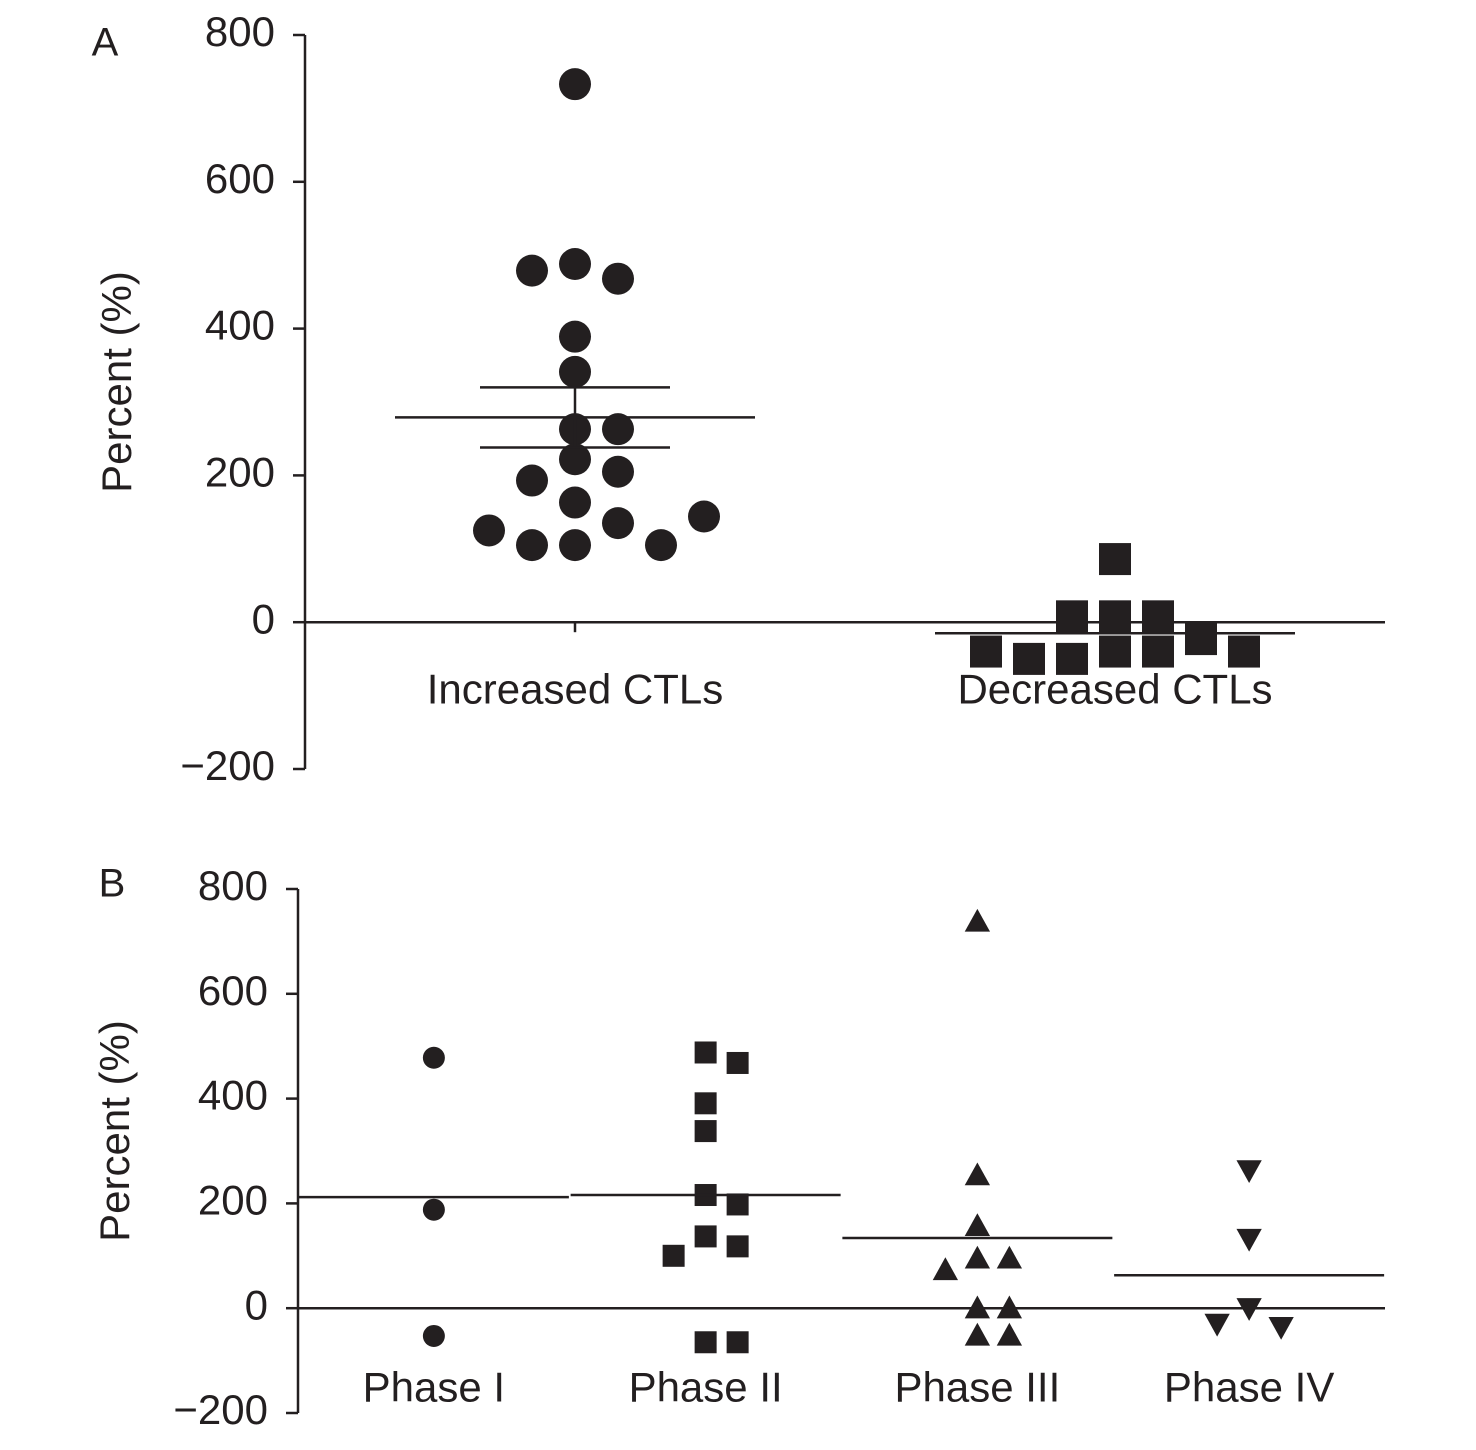 The width and height of the screenshot is (1476, 1450). I want to click on x-tick-label: Phase IV, so click(1249, 1386).